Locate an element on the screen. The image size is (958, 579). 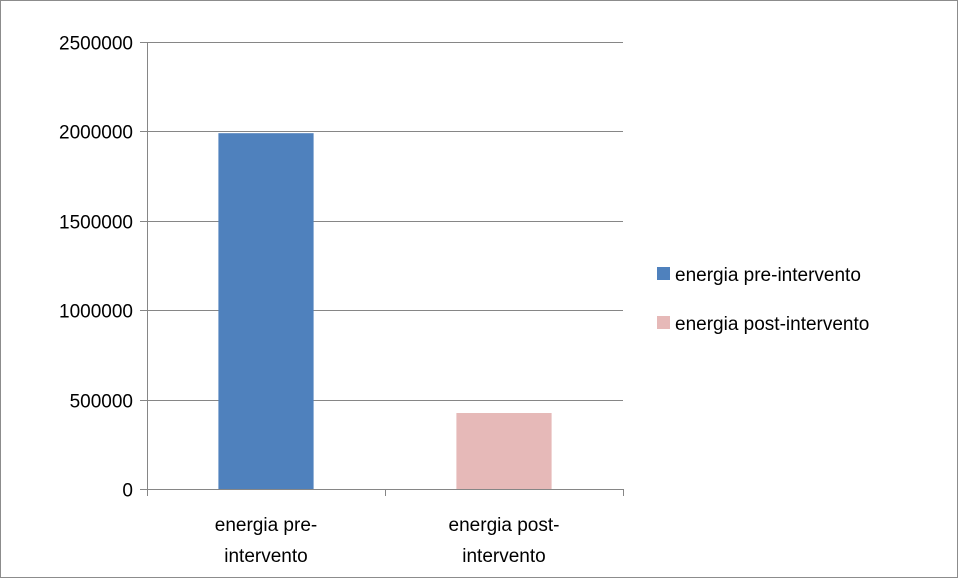
y-tick-label: 2500000 is located at coordinates (96, 44).